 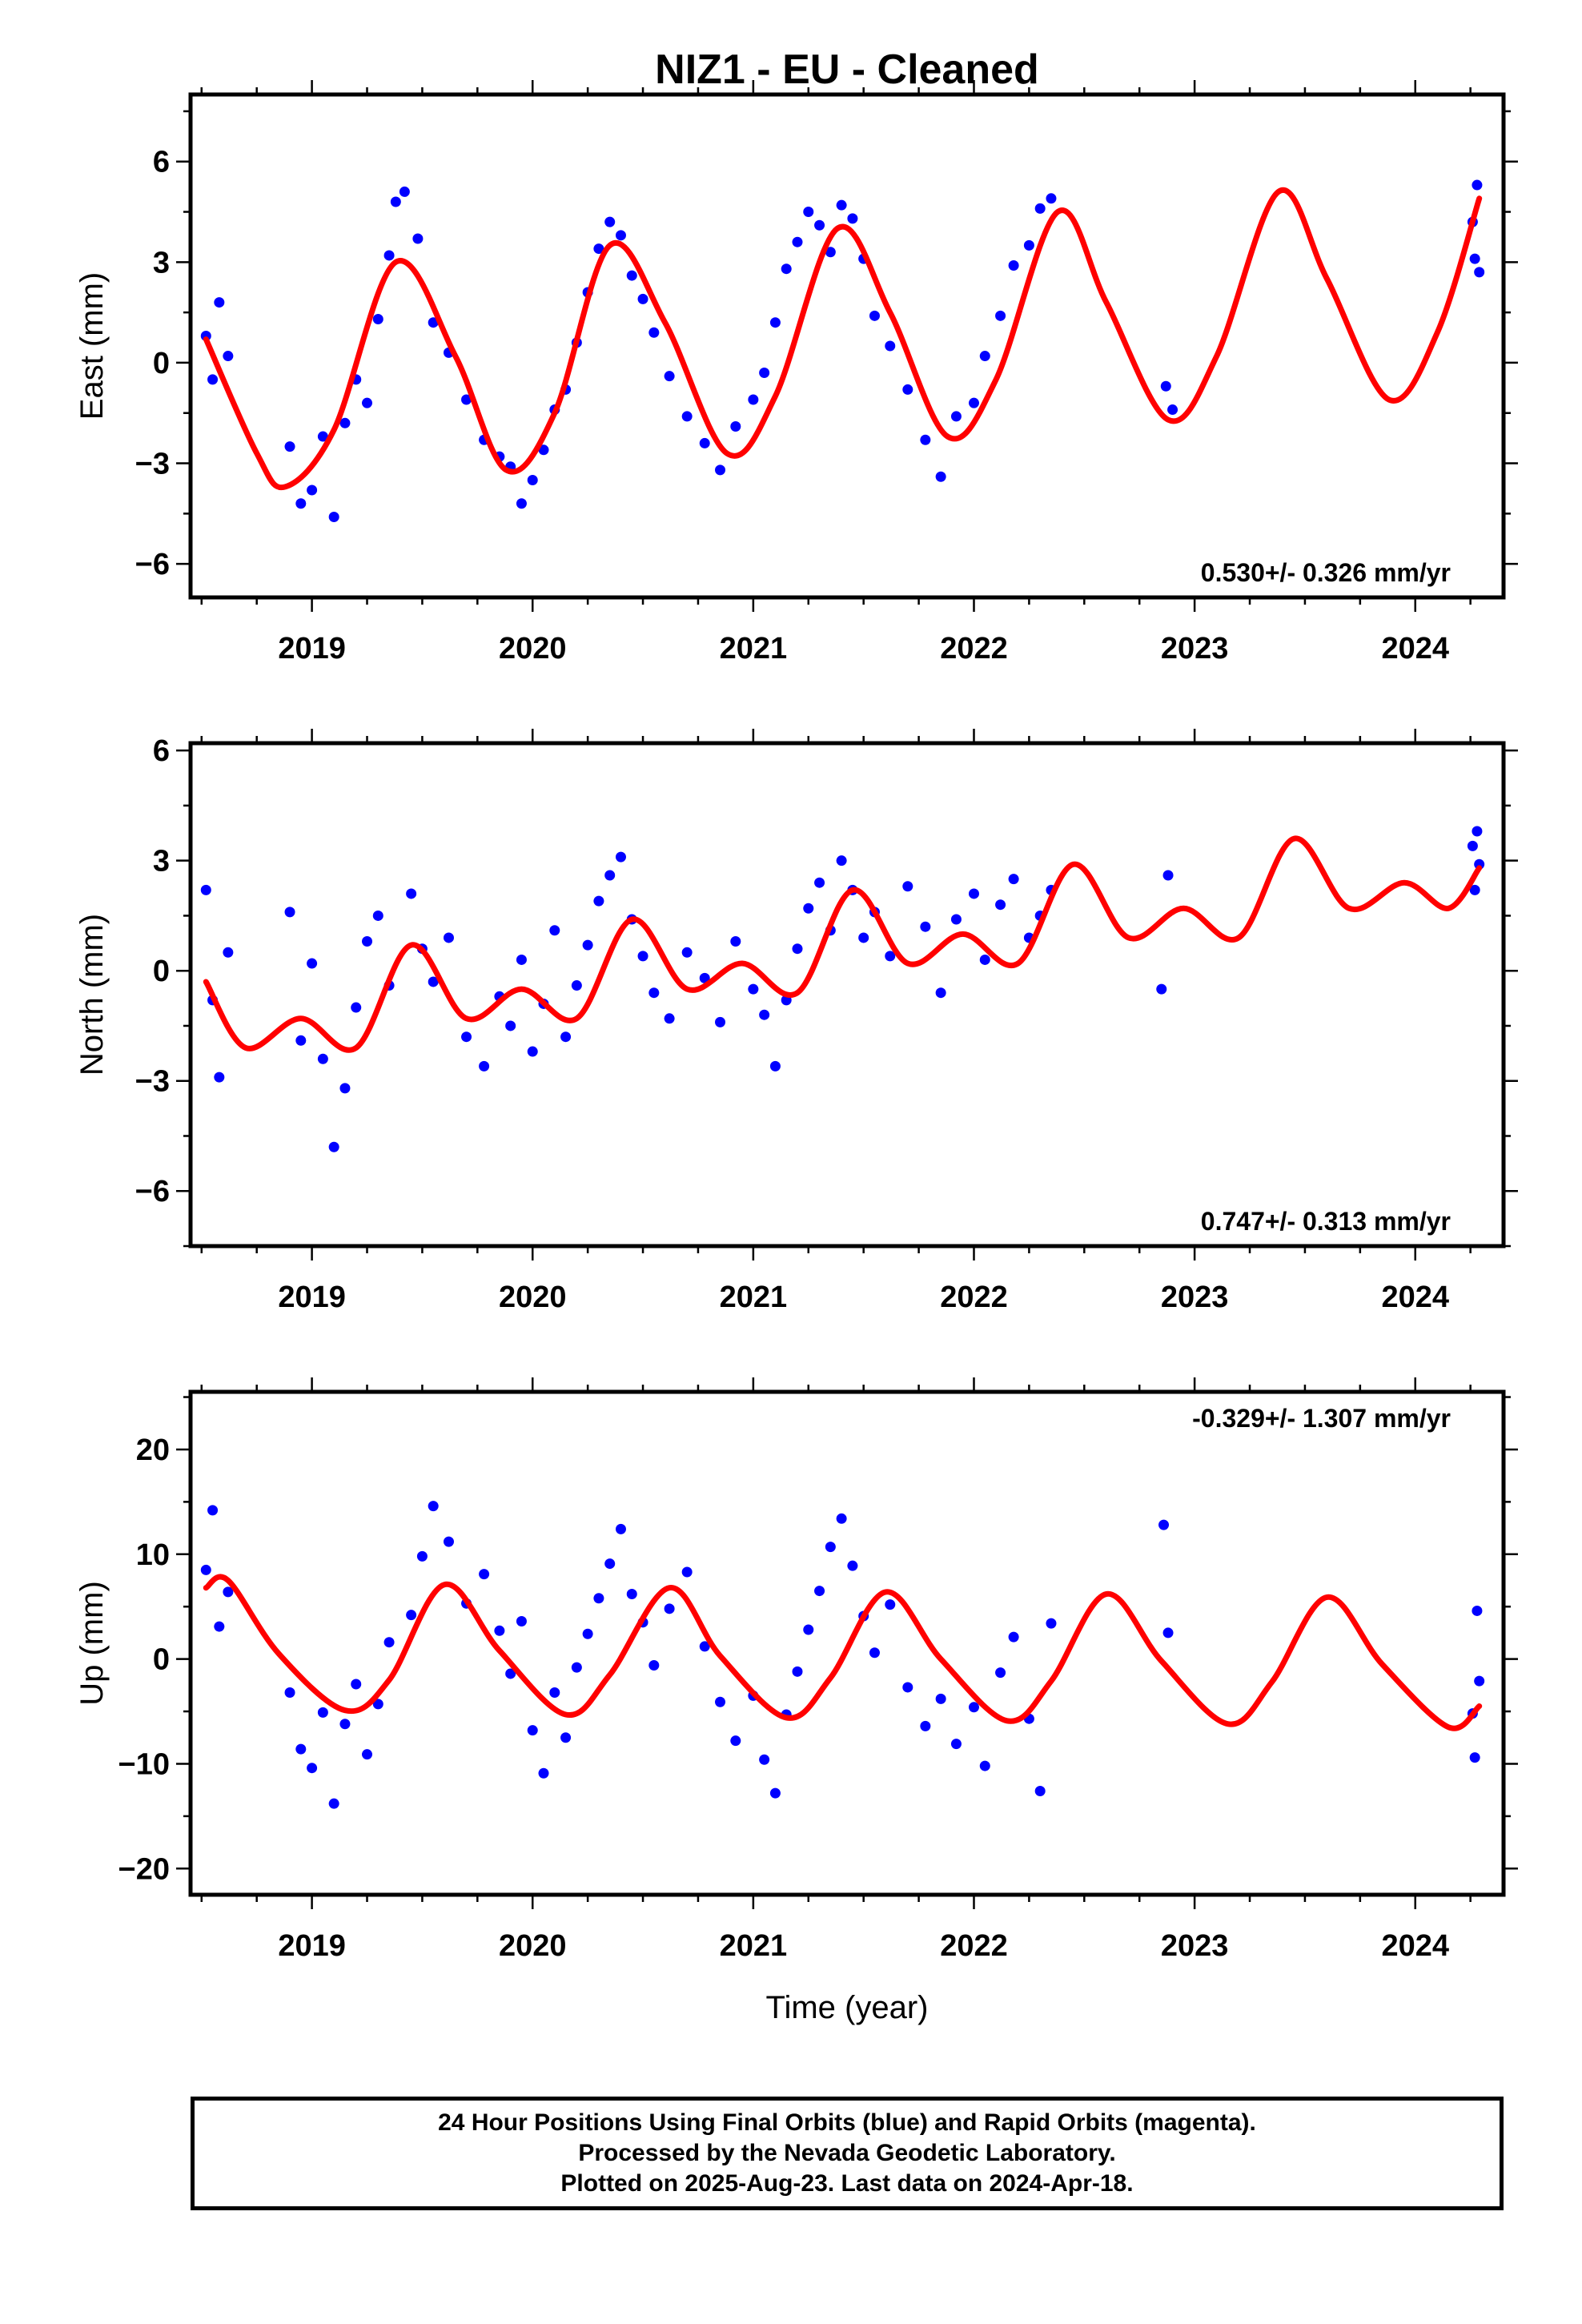 What do you see at coordinates (843, 1655) in the screenshot?
I see `data-layer` at bounding box center [843, 1655].